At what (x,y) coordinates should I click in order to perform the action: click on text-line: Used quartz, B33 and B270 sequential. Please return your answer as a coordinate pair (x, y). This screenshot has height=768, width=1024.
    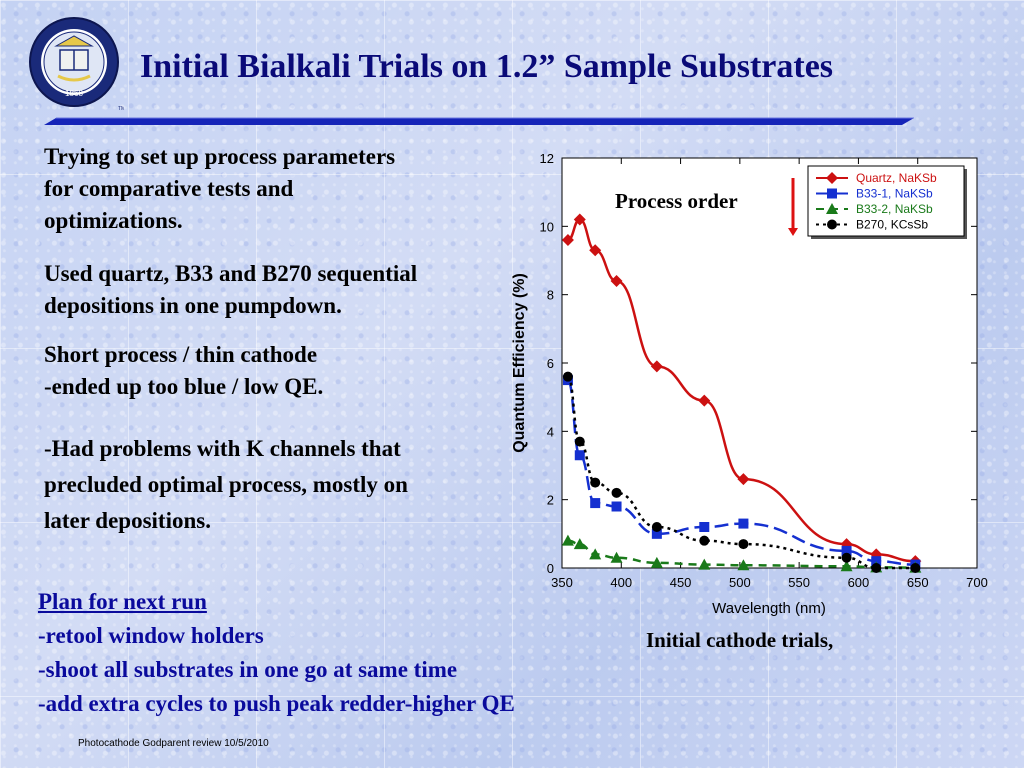
    Looking at the image, I should click on (231, 273).